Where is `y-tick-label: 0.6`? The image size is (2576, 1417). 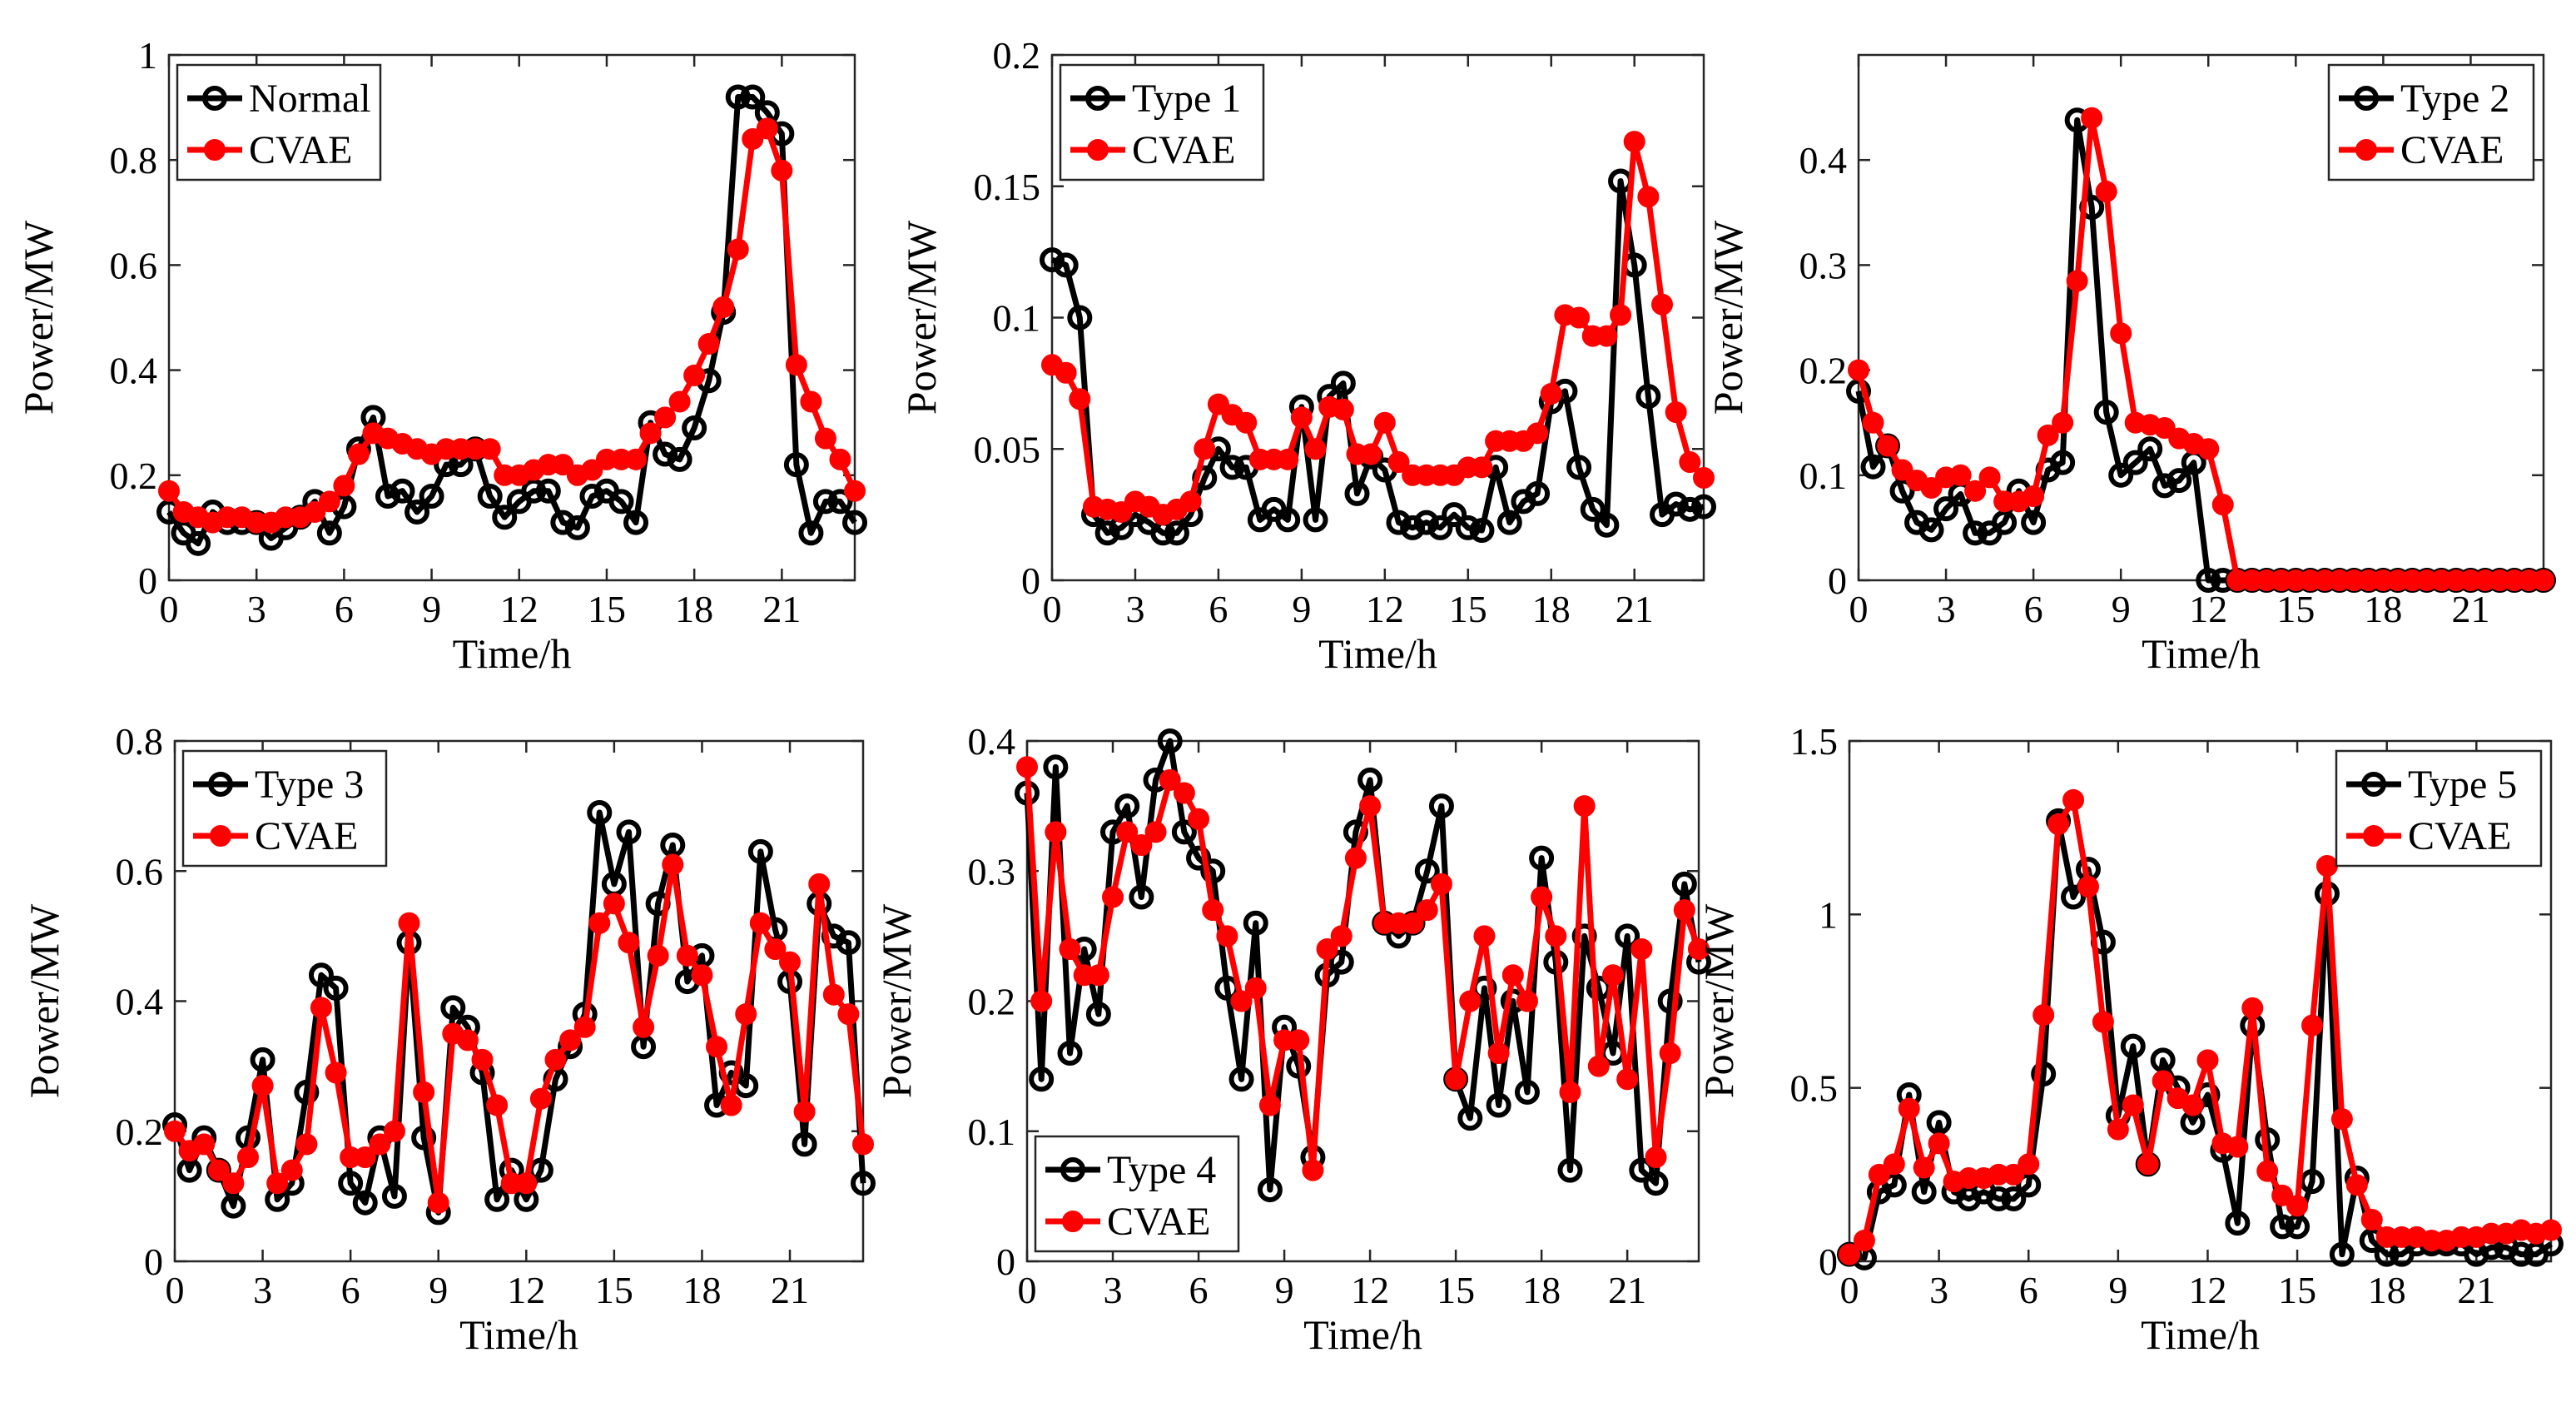 y-tick-label: 0.6 is located at coordinates (134, 265).